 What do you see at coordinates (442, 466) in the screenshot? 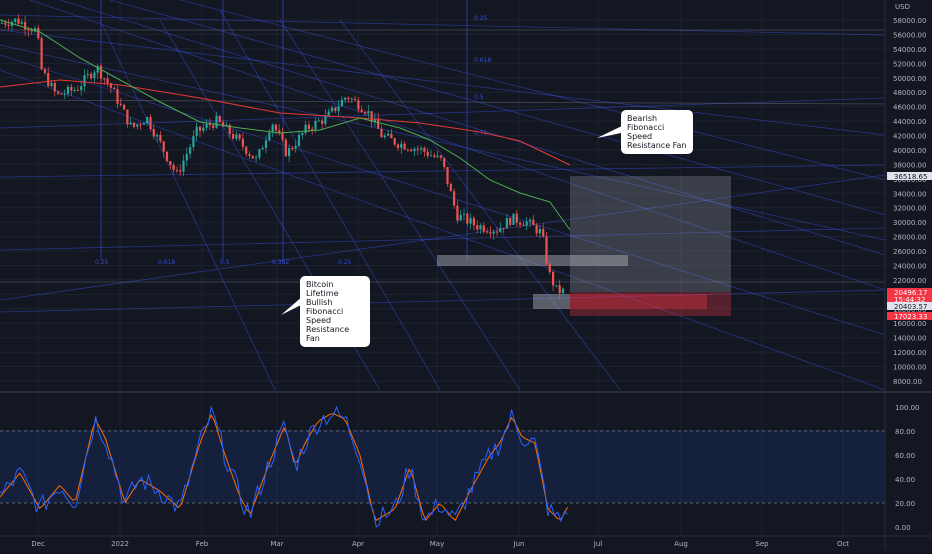
I see `oscillator-band` at bounding box center [442, 466].